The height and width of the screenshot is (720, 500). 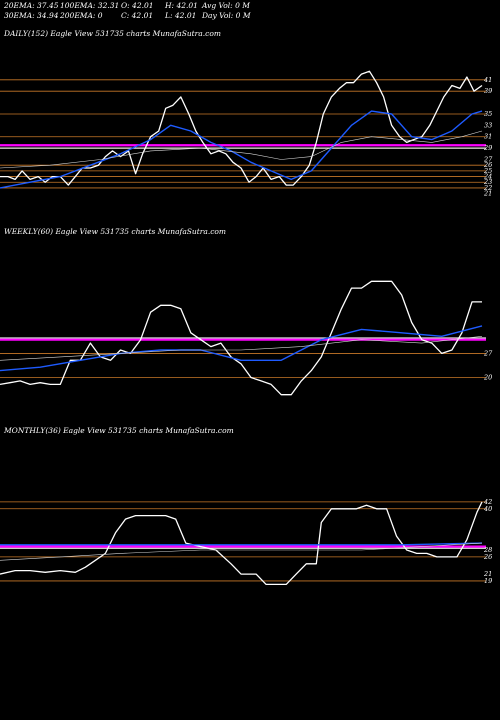 What do you see at coordinates (487, 188) in the screenshot?
I see `daily-tick-label: 22` at bounding box center [487, 188].